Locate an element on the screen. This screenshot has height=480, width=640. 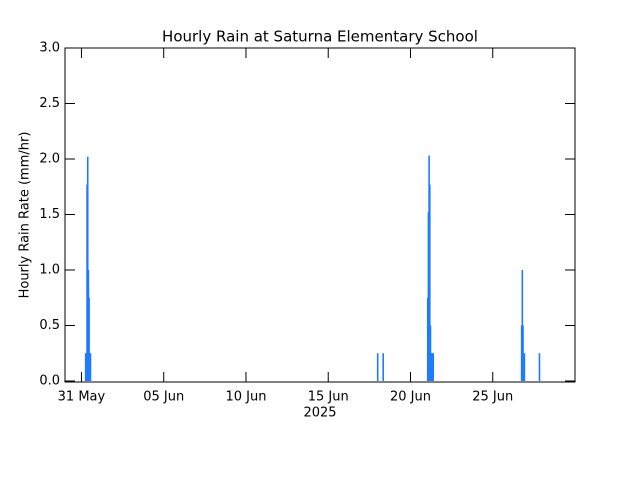
x-tick-label: 10 Jun is located at coordinates (245, 397).